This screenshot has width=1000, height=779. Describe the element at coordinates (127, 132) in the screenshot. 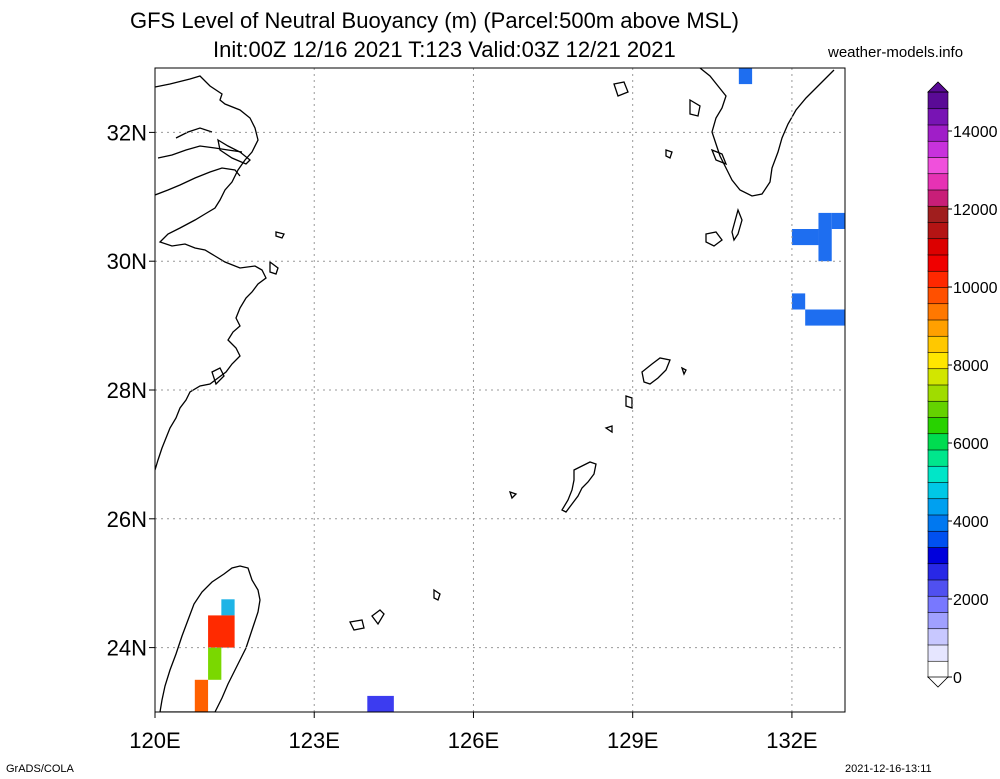

I see `y-tick-label: 32N` at that location.